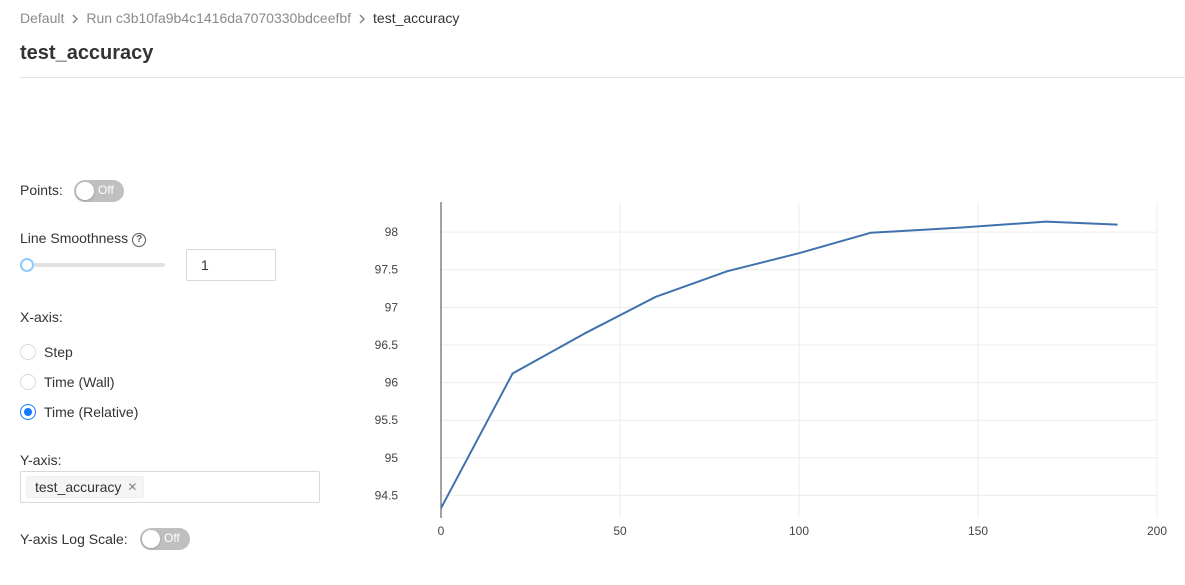 The height and width of the screenshot is (585, 1185). I want to click on x-tick-label: 50, so click(620, 531).